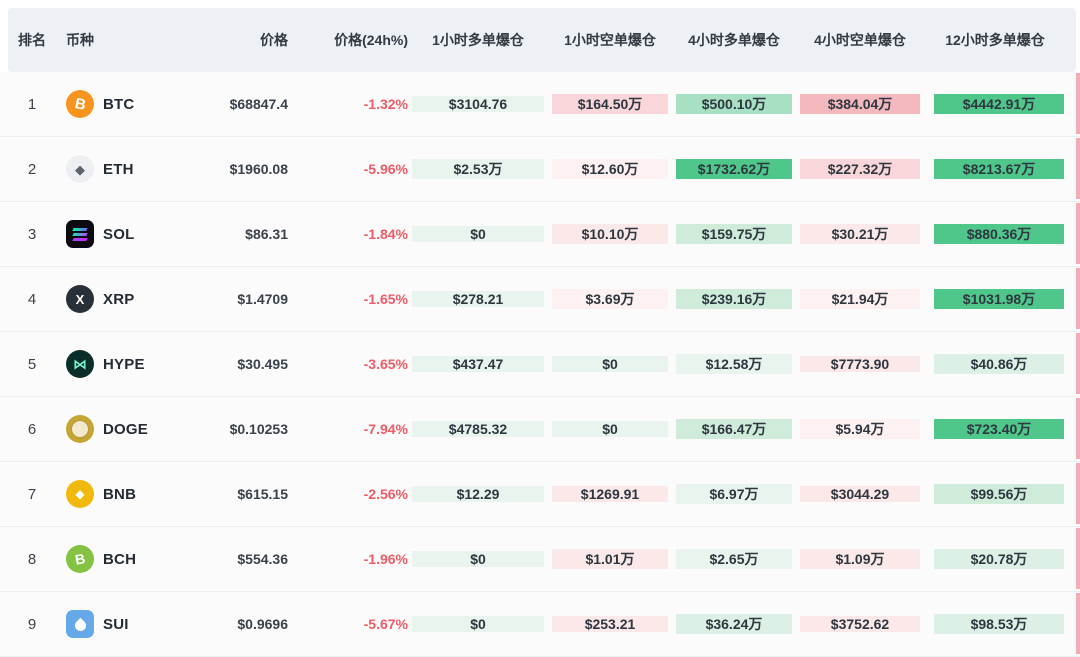 This screenshot has height=657, width=1080. What do you see at coordinates (120, 559) in the screenshot?
I see `coin-symbol: BCH` at bounding box center [120, 559].